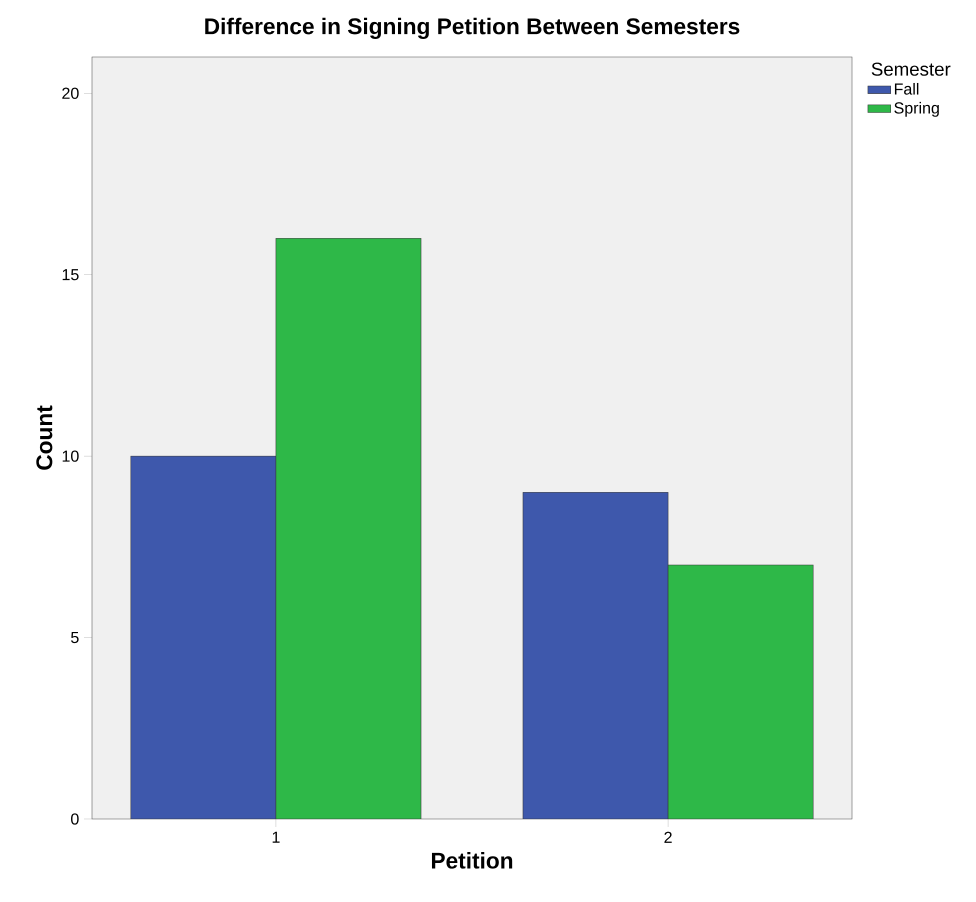  Describe the element at coordinates (472, 28) in the screenshot. I see `chart-title: Difference in Signing Petition Between Semesters` at that location.